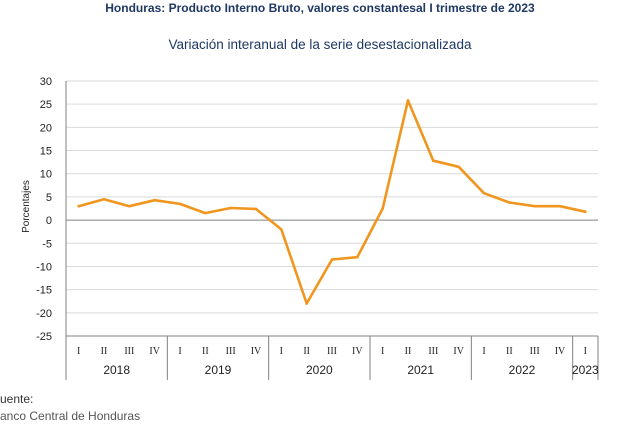 This screenshot has width=640, height=424. What do you see at coordinates (46, 105) in the screenshot?
I see `y-tick-label: 25` at bounding box center [46, 105].